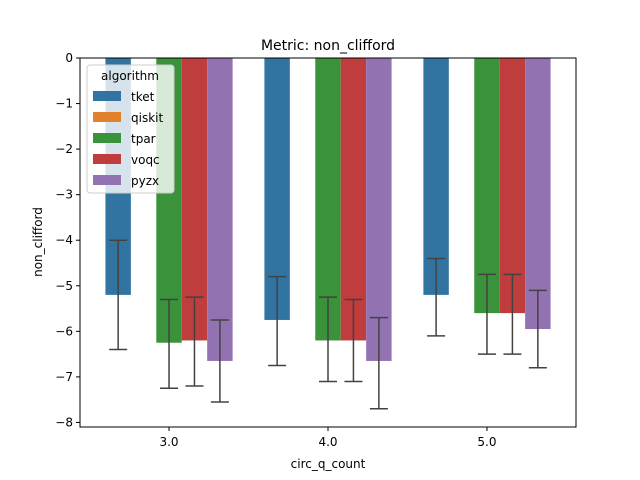  What do you see at coordinates (328, 46) in the screenshot?
I see `chart-title: Metric: non_clifford` at bounding box center [328, 46].